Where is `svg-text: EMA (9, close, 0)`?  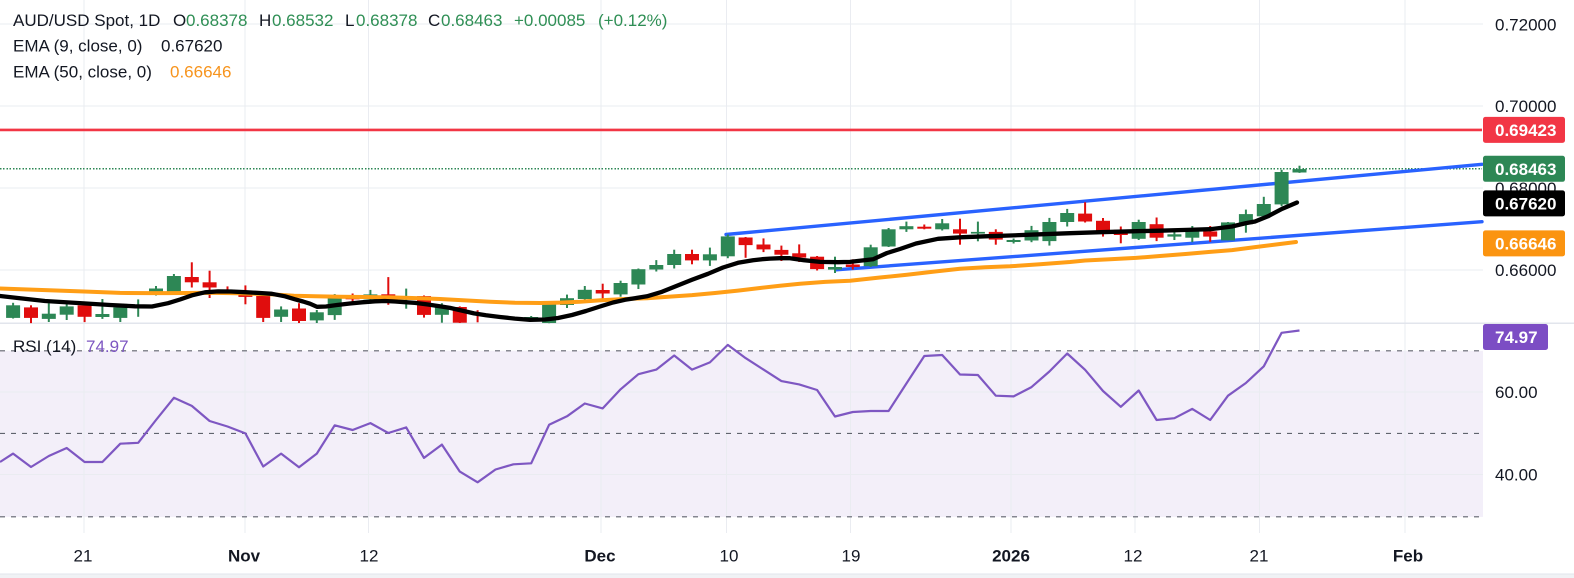
svg-text: EMA (9, close, 0) is located at coordinates (77, 45).